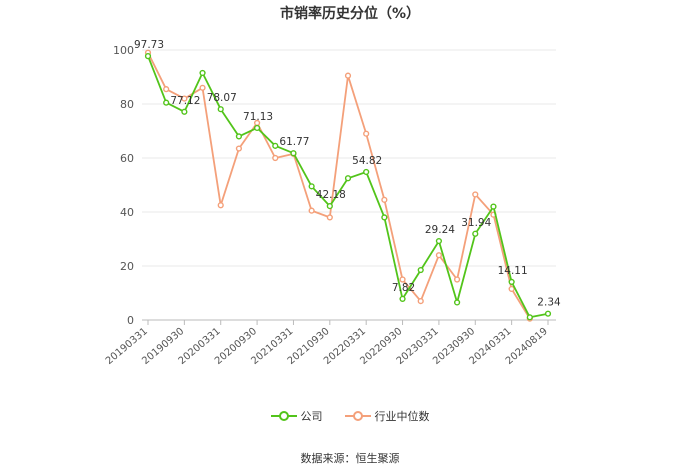 The height and width of the screenshot is (474, 700). What do you see at coordinates (149, 45) in the screenshot?
I see `data-label: 97.73` at bounding box center [149, 45].